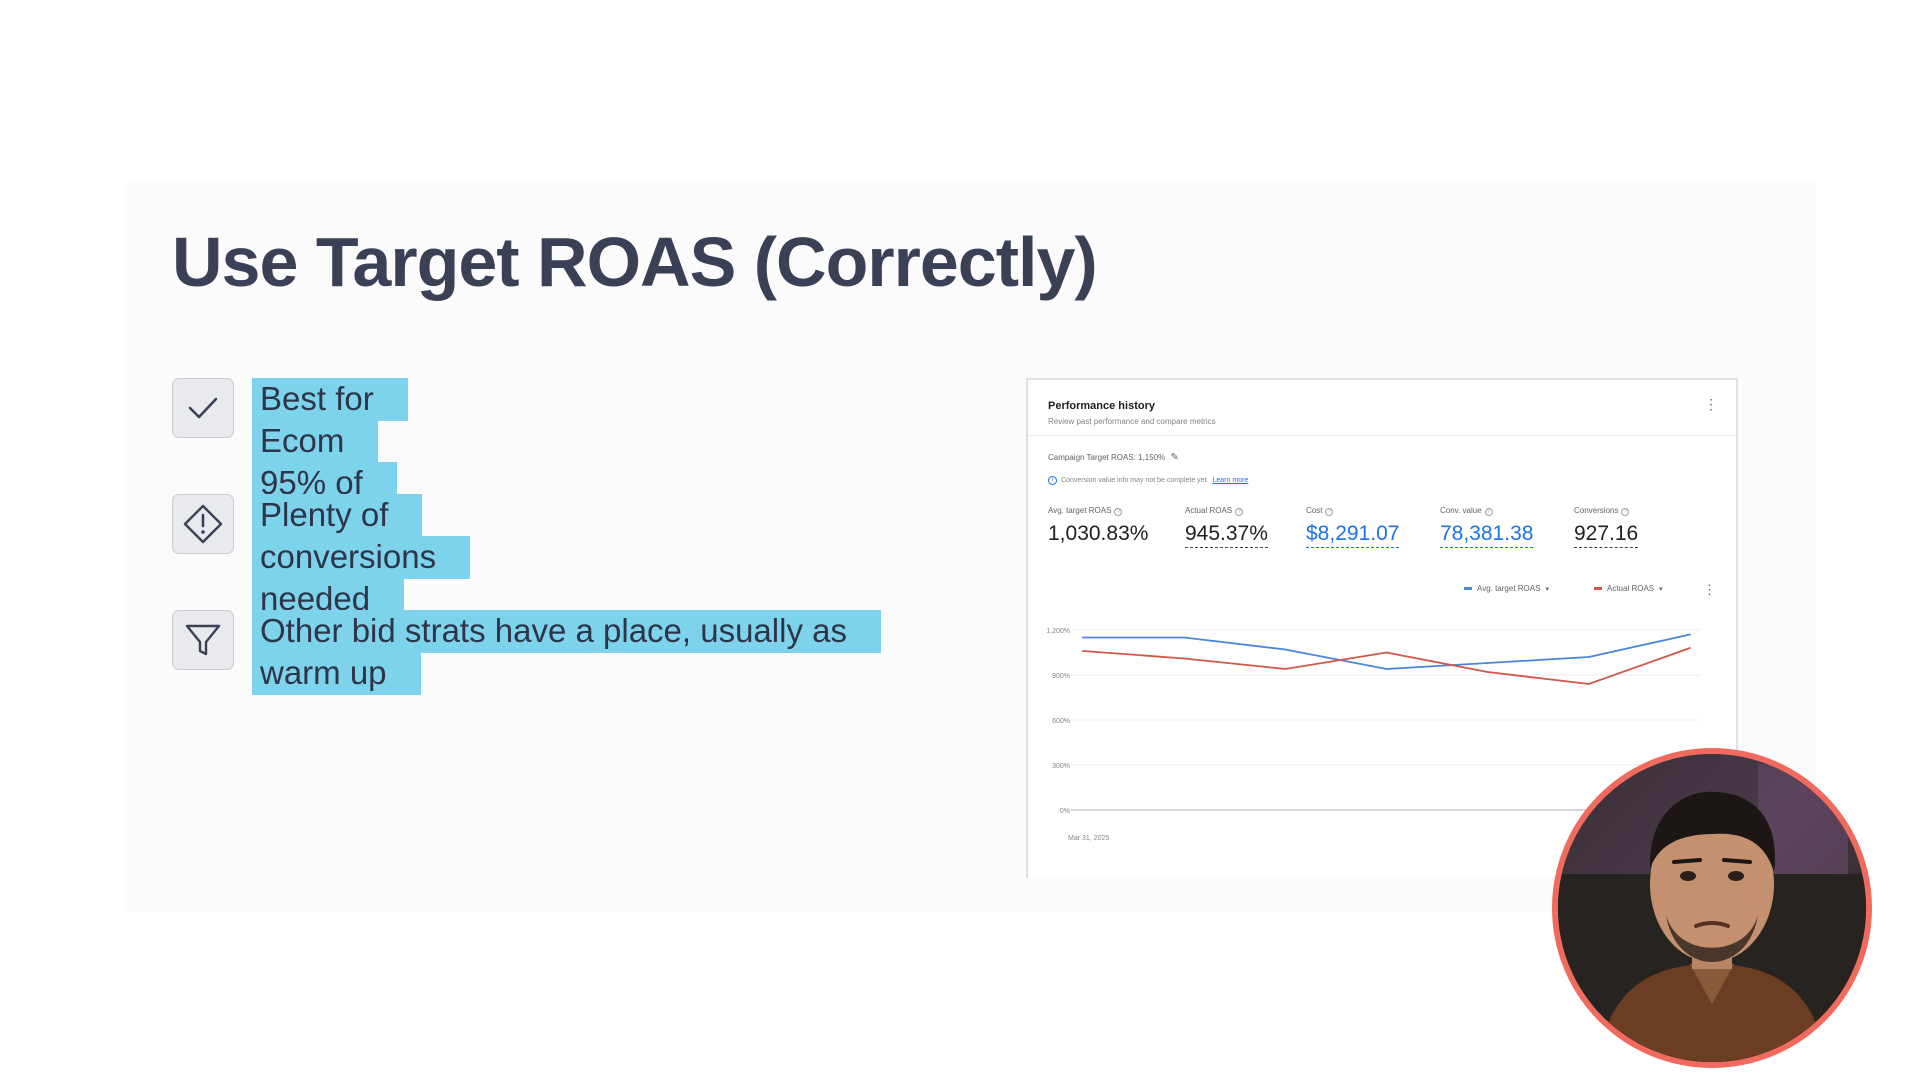  What do you see at coordinates (1065, 811) in the screenshot?
I see `y-tick-label: 0%` at bounding box center [1065, 811].